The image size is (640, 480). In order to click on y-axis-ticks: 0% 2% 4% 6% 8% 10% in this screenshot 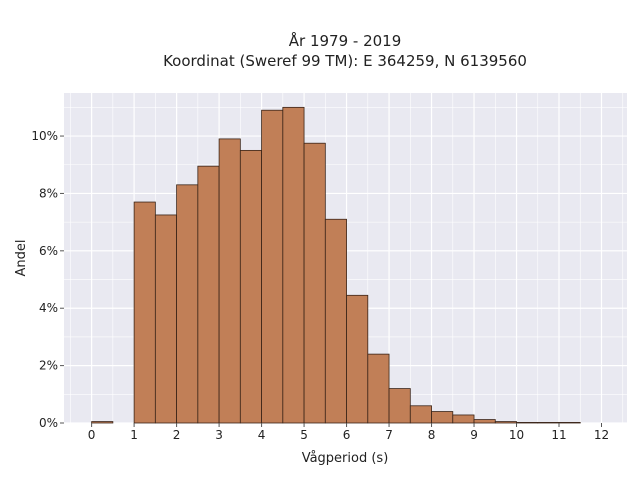, I will do `click(47, 279)`.